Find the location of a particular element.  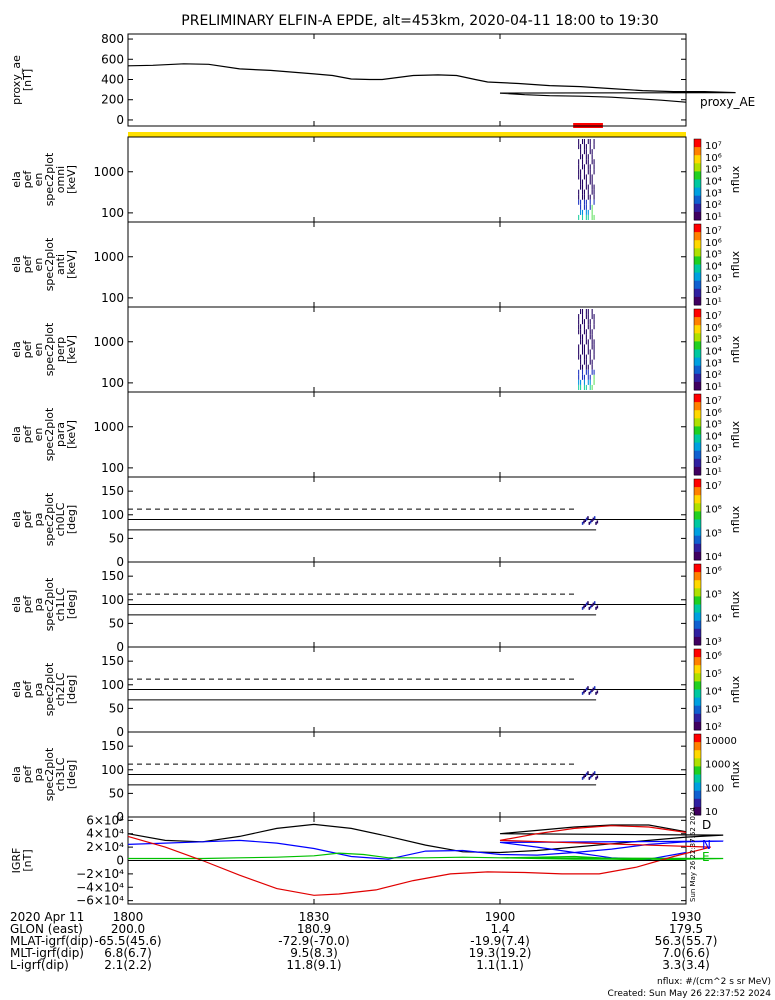

x-row-value: 11.8(9.1) is located at coordinates (313, 965).